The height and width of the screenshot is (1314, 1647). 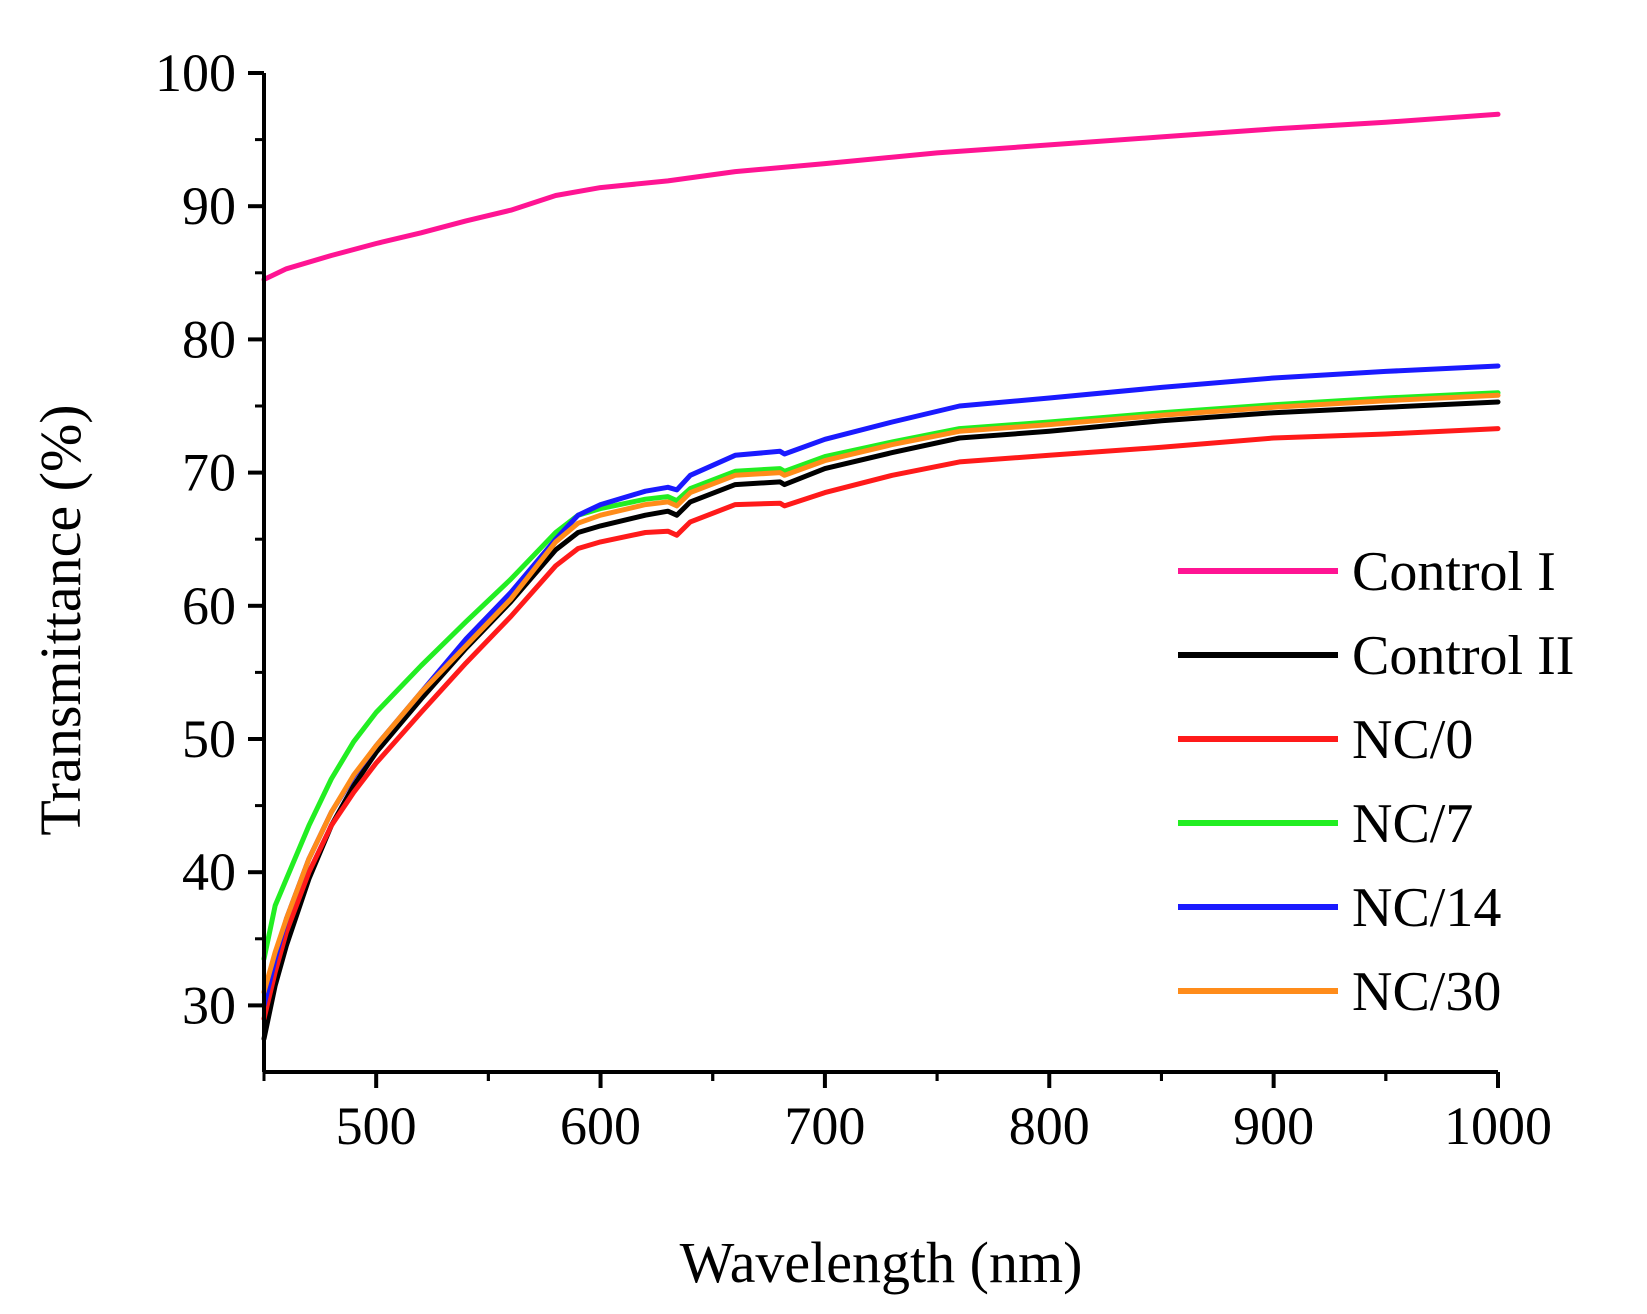 I want to click on legend-label-nc-7: NC/7, so click(x=1412, y=824).